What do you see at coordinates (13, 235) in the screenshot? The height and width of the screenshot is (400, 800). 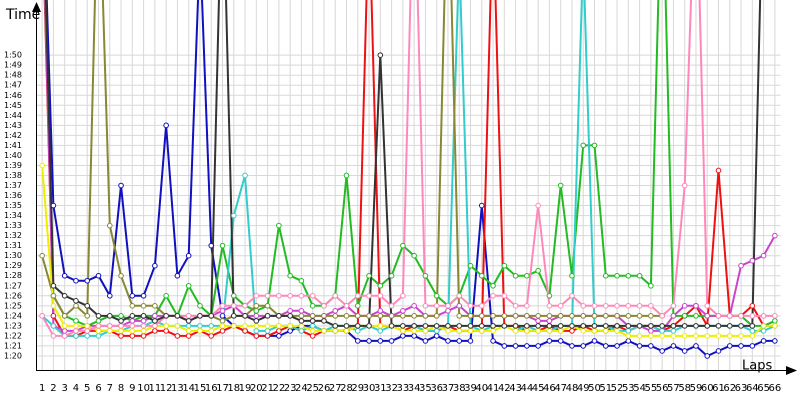 I see `y-tick-label: 1:32` at bounding box center [13, 235].